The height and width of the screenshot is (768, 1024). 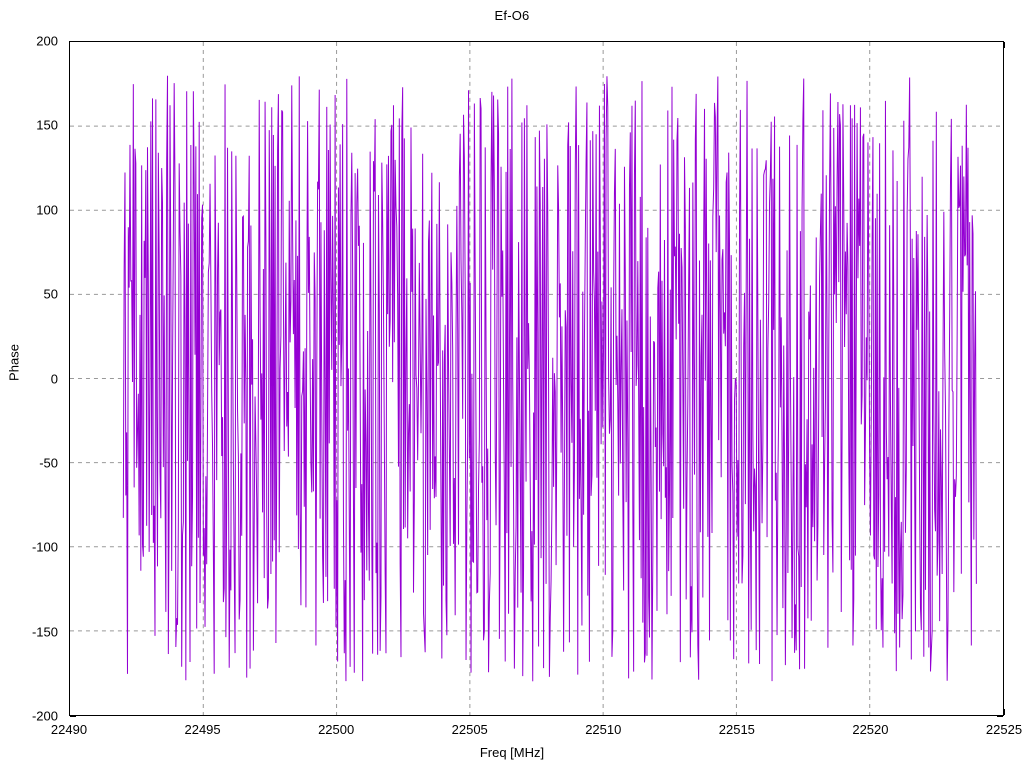 I want to click on y-tick-label: -100, so click(x=44, y=547).